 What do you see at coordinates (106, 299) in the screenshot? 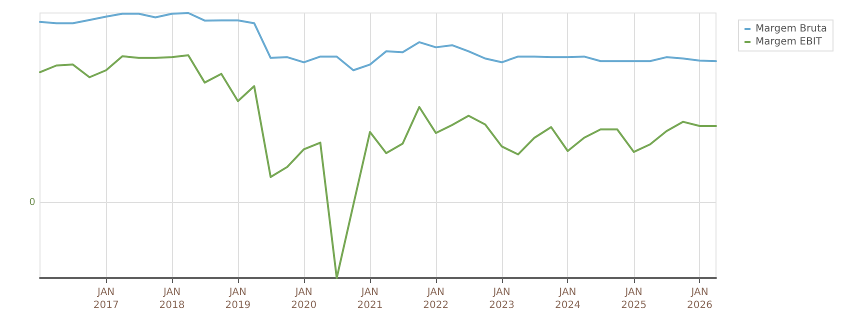
I see `x-tick-label: JAN 2017` at bounding box center [106, 299].